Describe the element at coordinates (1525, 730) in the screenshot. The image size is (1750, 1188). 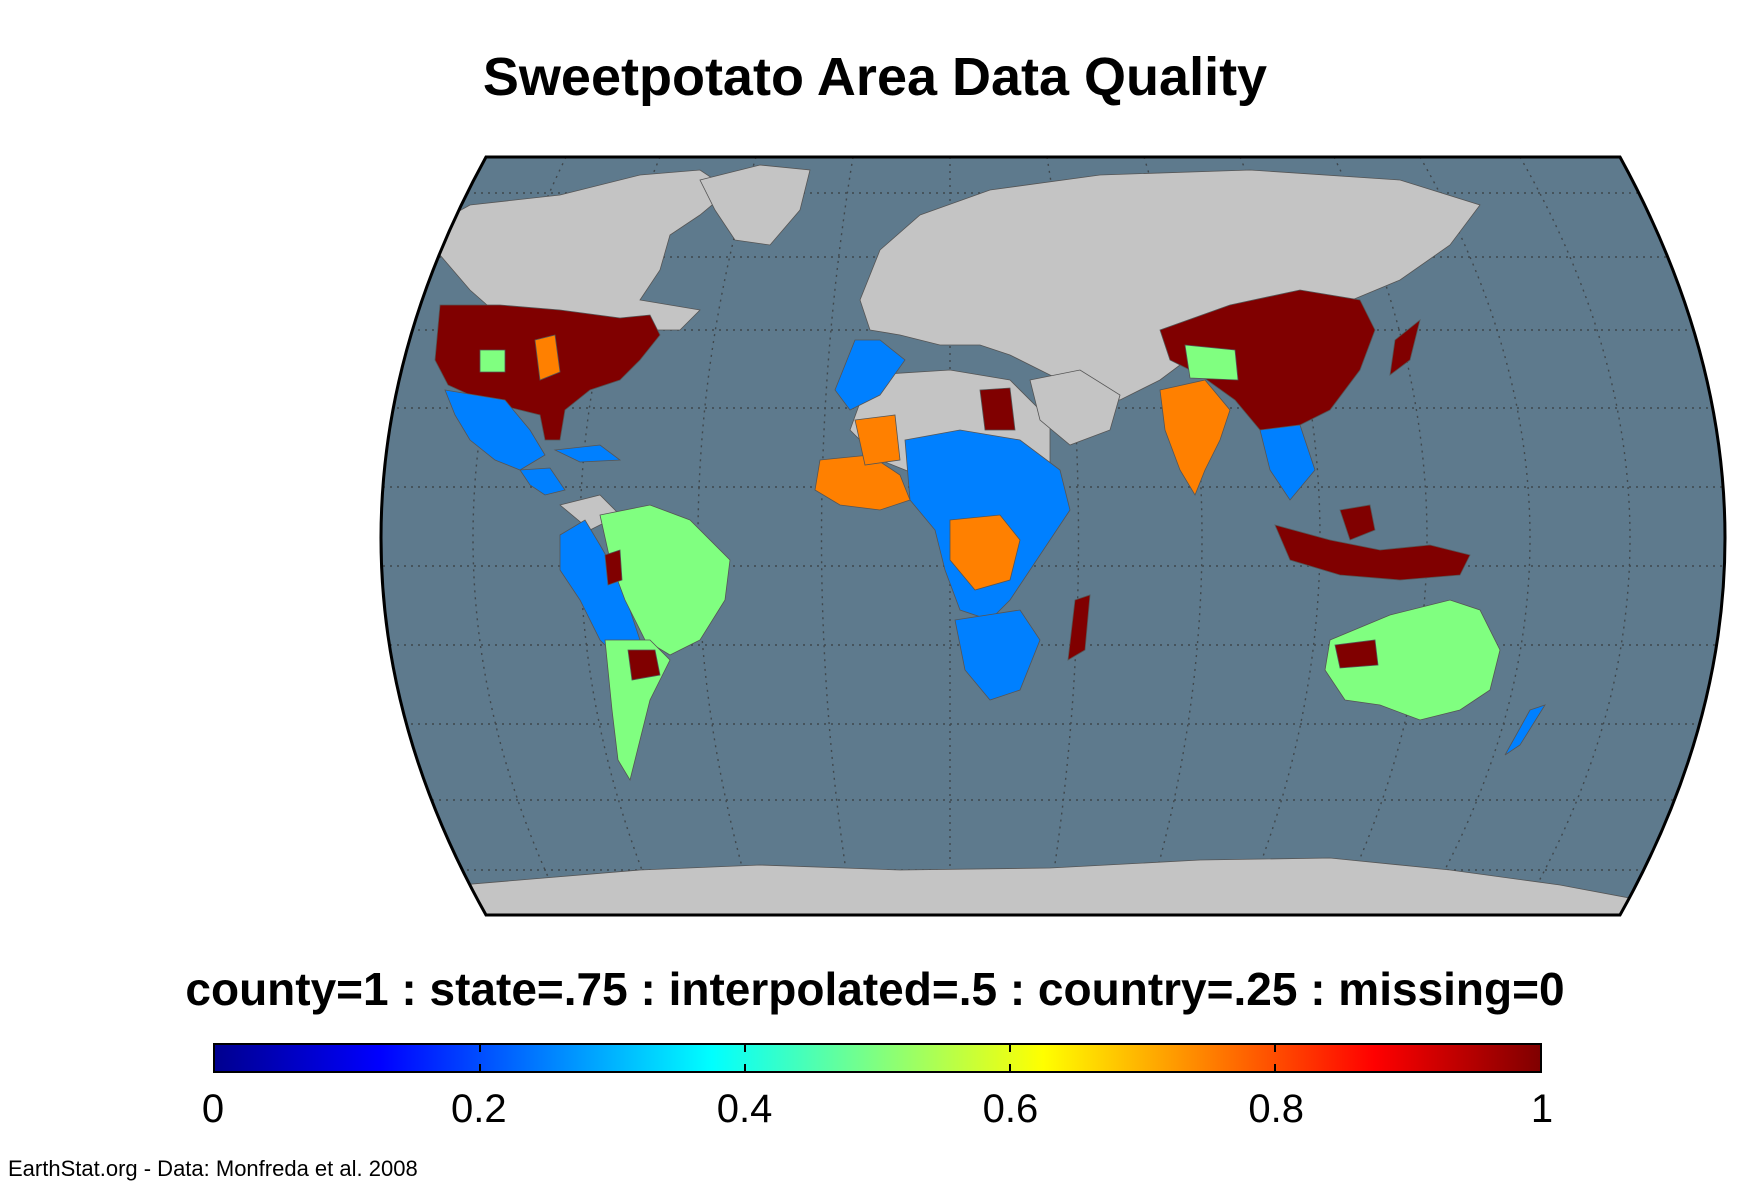
I see `region-new-zealand` at that location.